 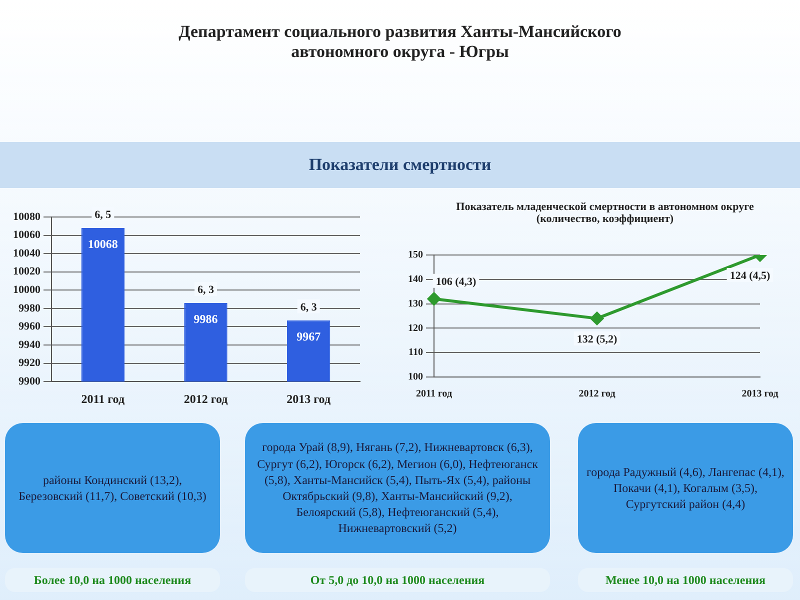 I want to click on y-tick-label: 10060, so click(x=27, y=235).